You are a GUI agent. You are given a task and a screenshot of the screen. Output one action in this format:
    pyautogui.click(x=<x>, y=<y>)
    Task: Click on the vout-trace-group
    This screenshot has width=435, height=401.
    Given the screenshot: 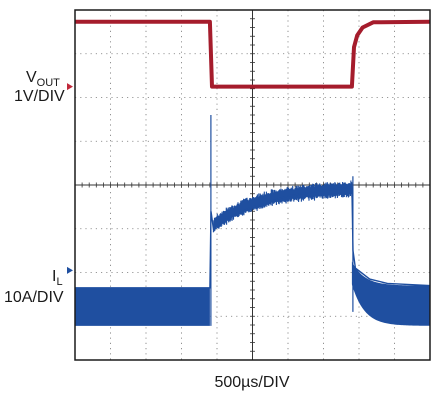 What is the action you would take?
    pyautogui.click(x=253, y=54)
    